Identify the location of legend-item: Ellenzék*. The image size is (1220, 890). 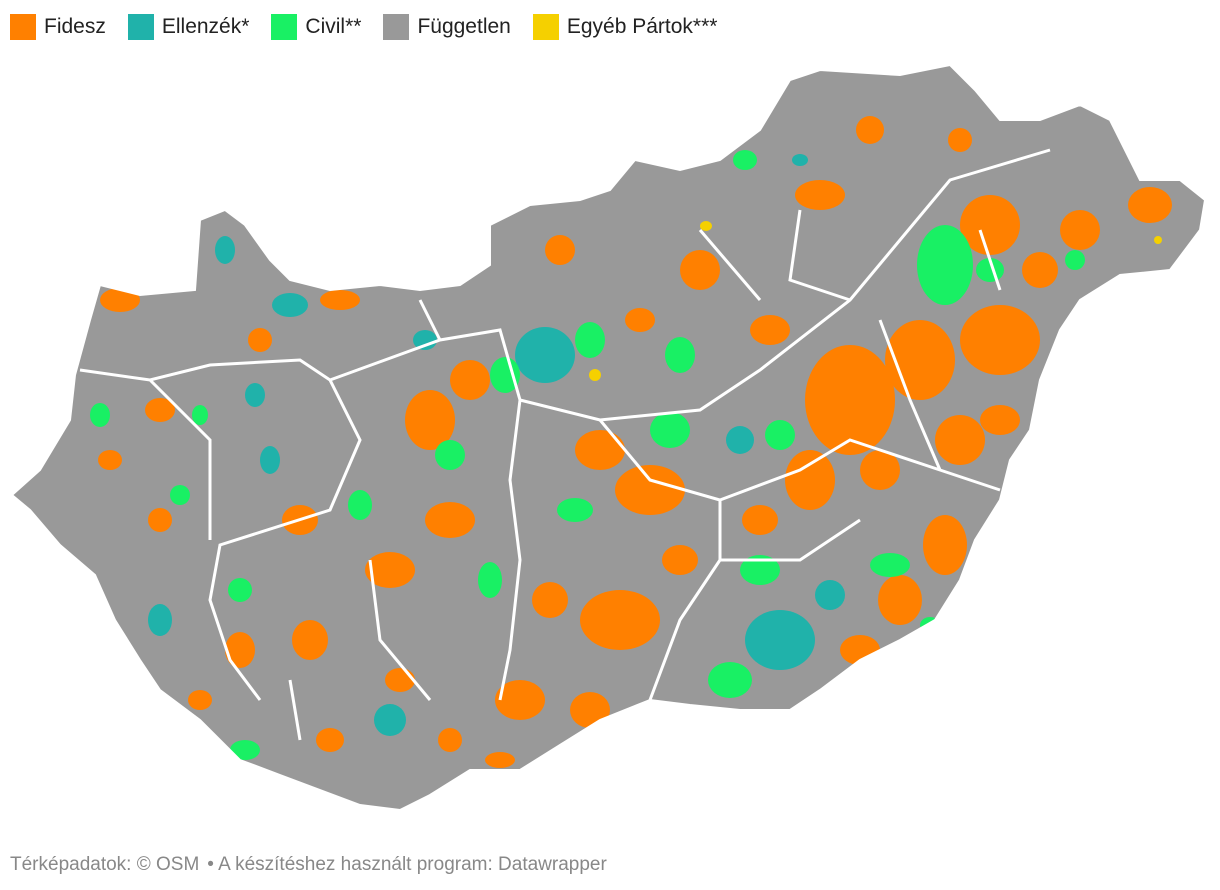
(188, 27).